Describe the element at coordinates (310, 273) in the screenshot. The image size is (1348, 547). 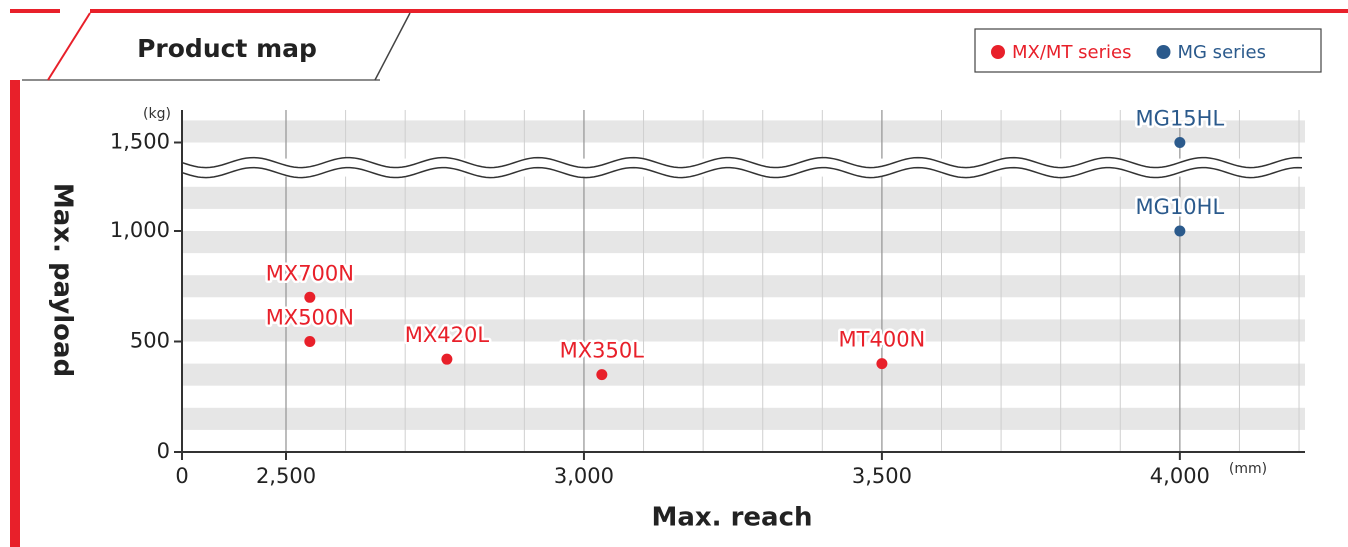
I see `point-label: MX700N` at that location.